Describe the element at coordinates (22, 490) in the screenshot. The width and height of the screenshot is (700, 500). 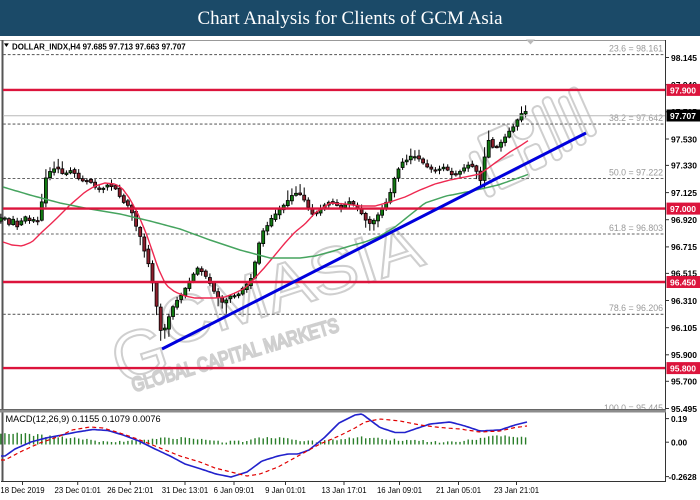
I see `svg-text: 18 Dec 2019` at that location.